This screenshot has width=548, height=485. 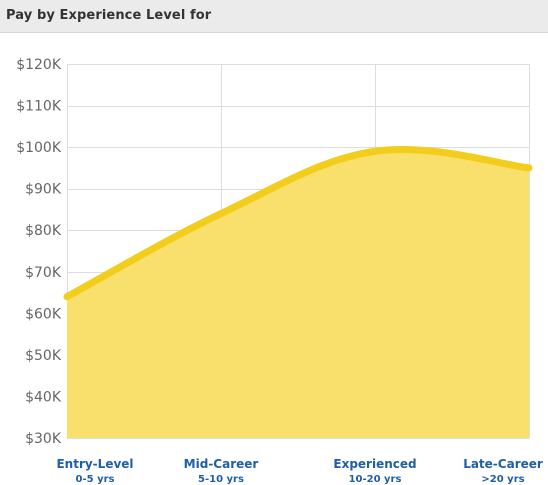 What do you see at coordinates (374, 464) in the screenshot?
I see `x-category-label: Experienced` at bounding box center [374, 464].